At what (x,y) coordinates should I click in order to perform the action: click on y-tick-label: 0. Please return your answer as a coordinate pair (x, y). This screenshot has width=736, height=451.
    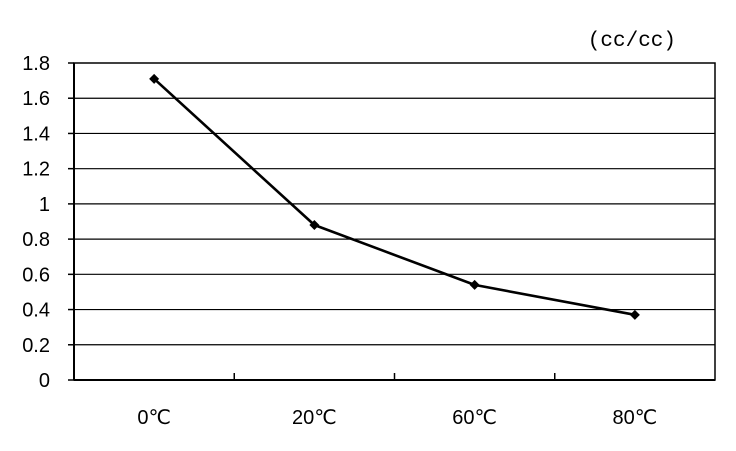
    Looking at the image, I should click on (44, 381).